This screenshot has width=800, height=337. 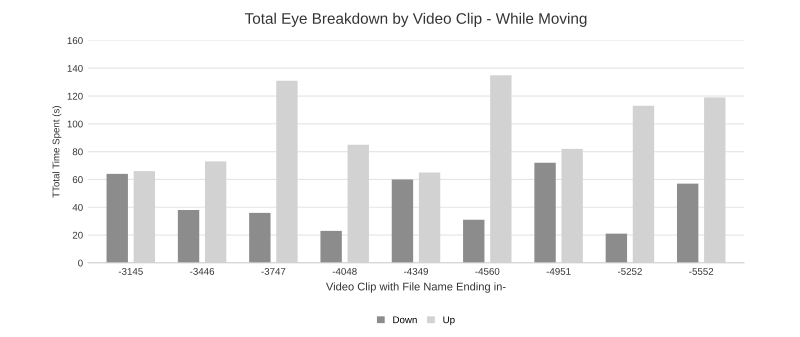 I want to click on y-tick-label: 80, so click(x=77, y=152).